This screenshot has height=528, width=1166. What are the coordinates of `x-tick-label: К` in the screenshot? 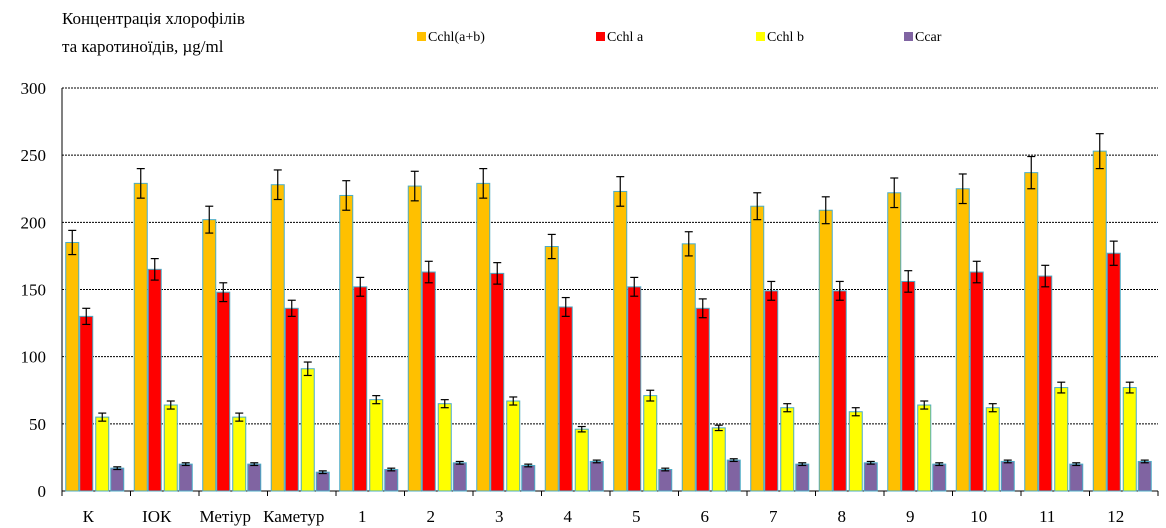 It's located at (89, 516).